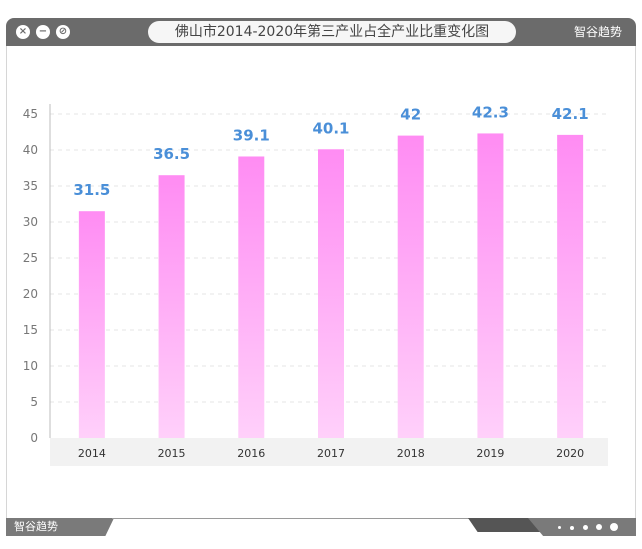  What do you see at coordinates (410, 286) in the screenshot?
I see `bar-2018` at bounding box center [410, 286].